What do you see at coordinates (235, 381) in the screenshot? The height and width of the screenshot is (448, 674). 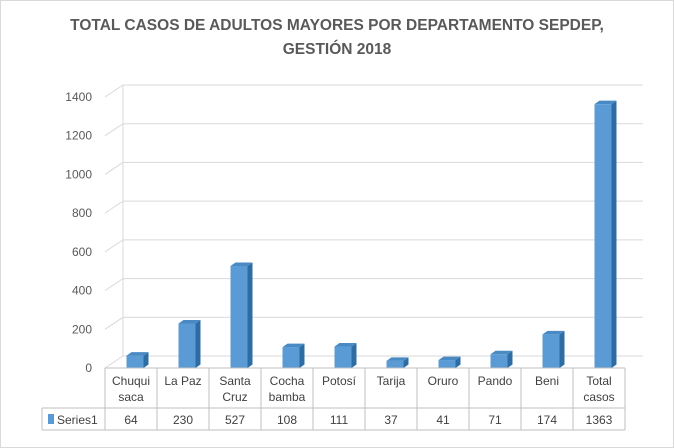 I see `category-label: Santa` at bounding box center [235, 381].